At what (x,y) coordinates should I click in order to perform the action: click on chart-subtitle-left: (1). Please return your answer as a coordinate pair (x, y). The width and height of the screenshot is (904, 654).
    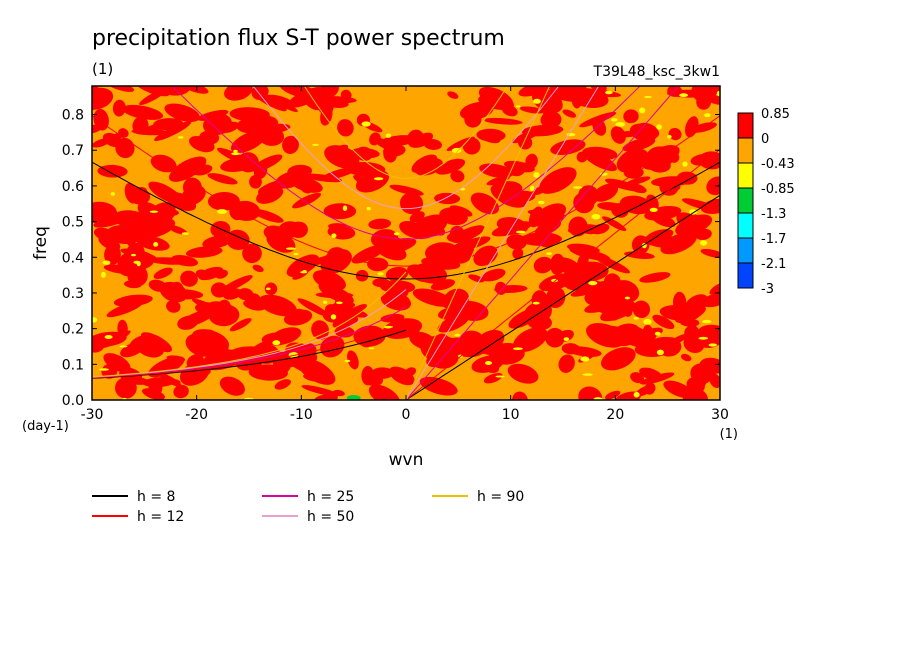
    Looking at the image, I should click on (102, 69).